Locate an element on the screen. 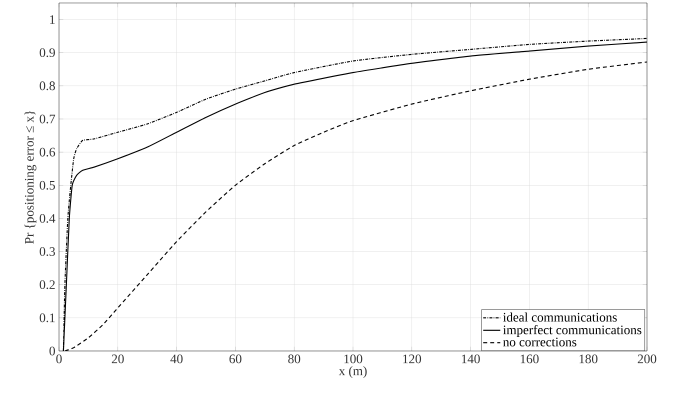 The image size is (684, 403). y-tick-label: 0.5 is located at coordinates (47, 185).